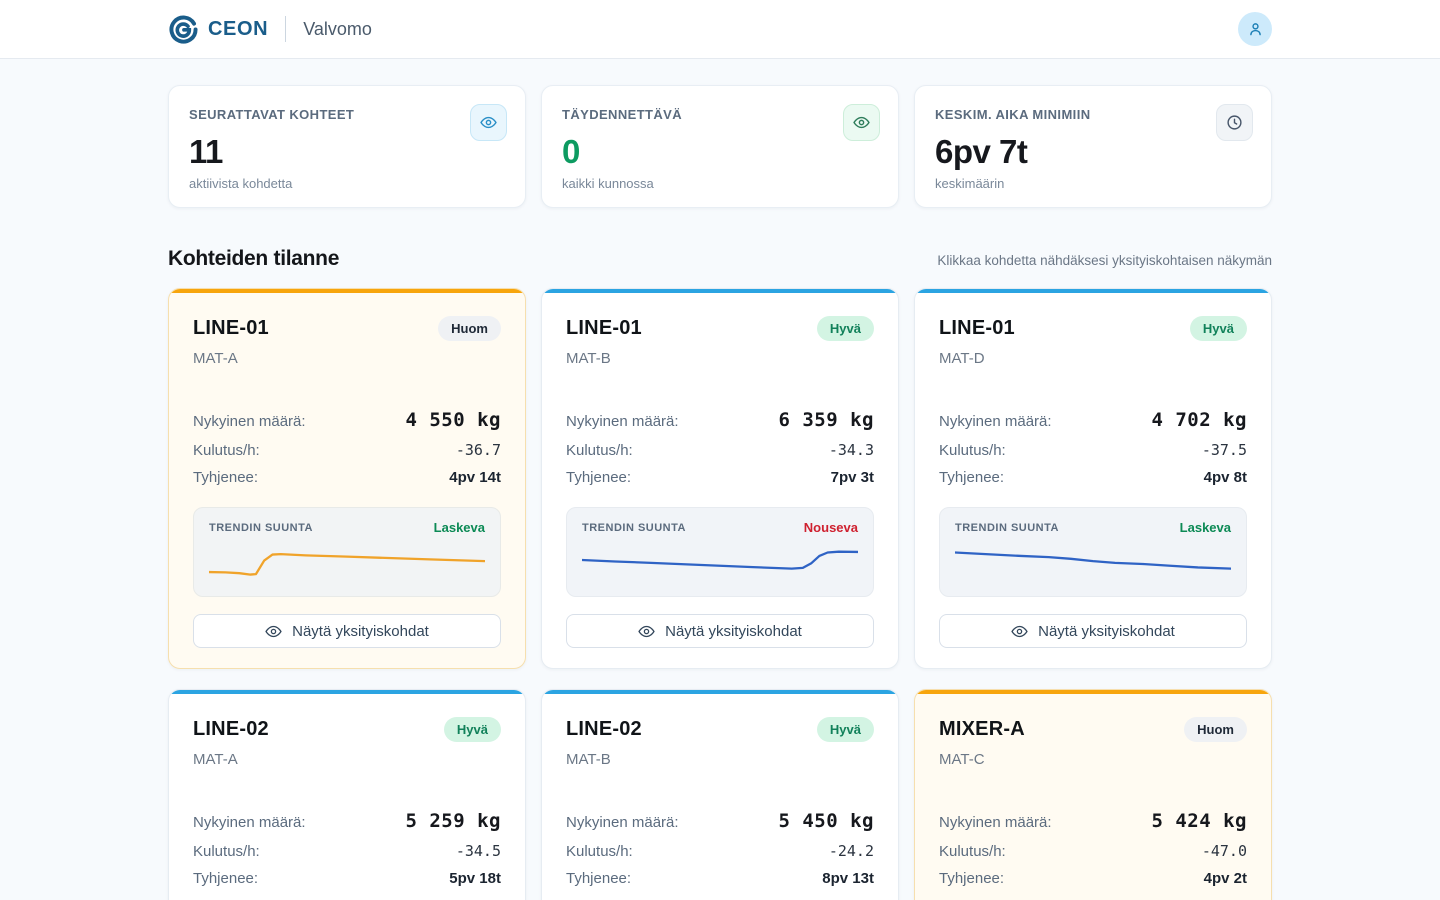  Describe the element at coordinates (720, 821) in the screenshot. I see `row-current-amount: Nykyinen määrä: 5 450 kg` at that location.